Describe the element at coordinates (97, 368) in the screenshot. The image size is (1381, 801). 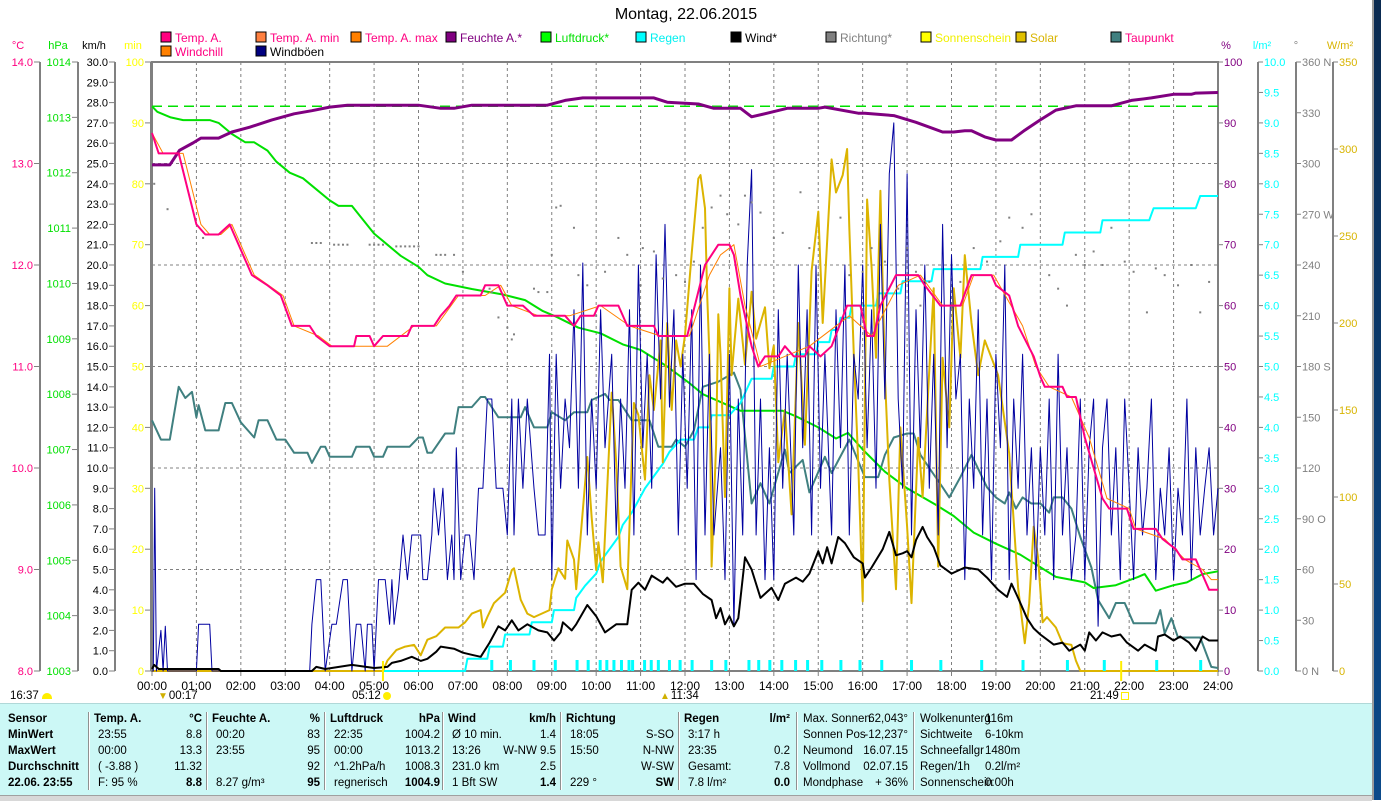
I see `axis-label-wind: 15.0` at that location.